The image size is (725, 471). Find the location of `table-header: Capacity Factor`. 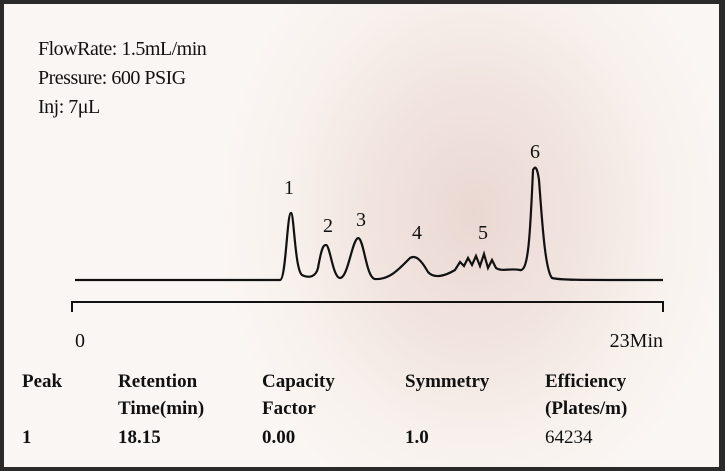

table-header: Capacity Factor is located at coordinates (298, 395).